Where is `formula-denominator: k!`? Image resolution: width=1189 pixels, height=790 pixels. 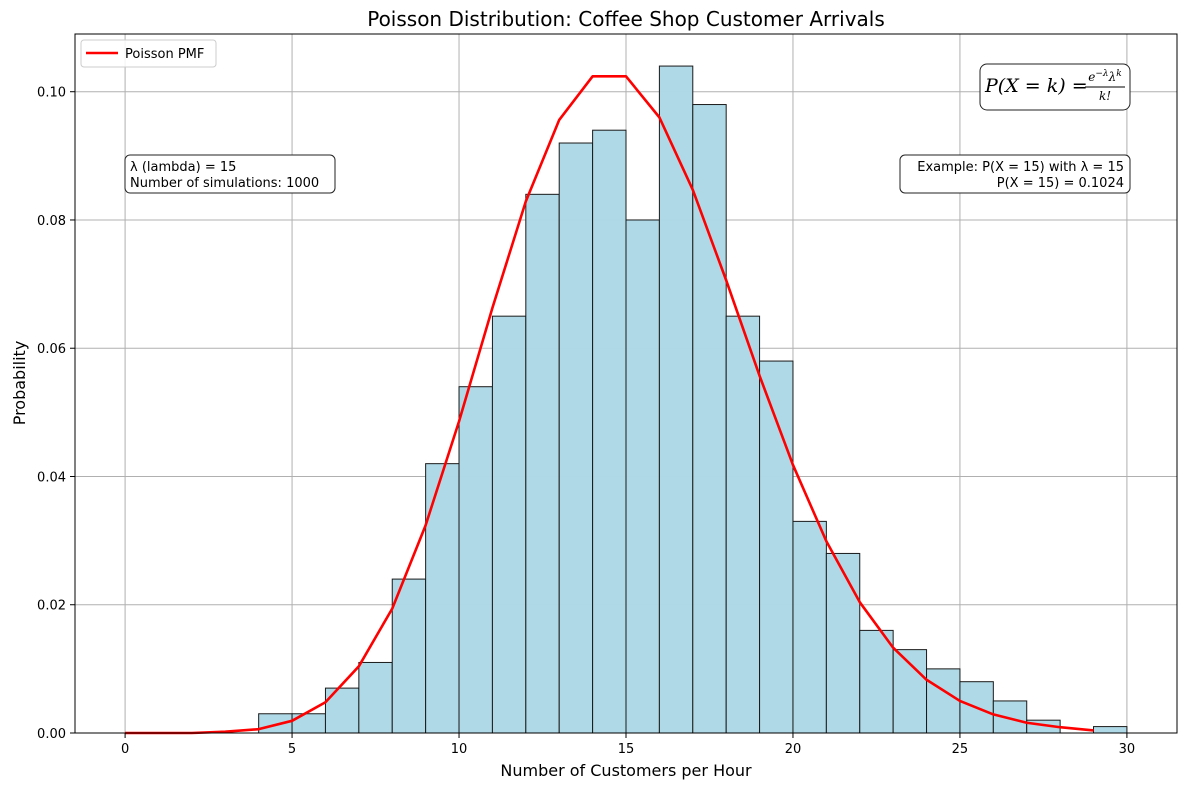
formula-denominator: k! is located at coordinates (1105, 96).